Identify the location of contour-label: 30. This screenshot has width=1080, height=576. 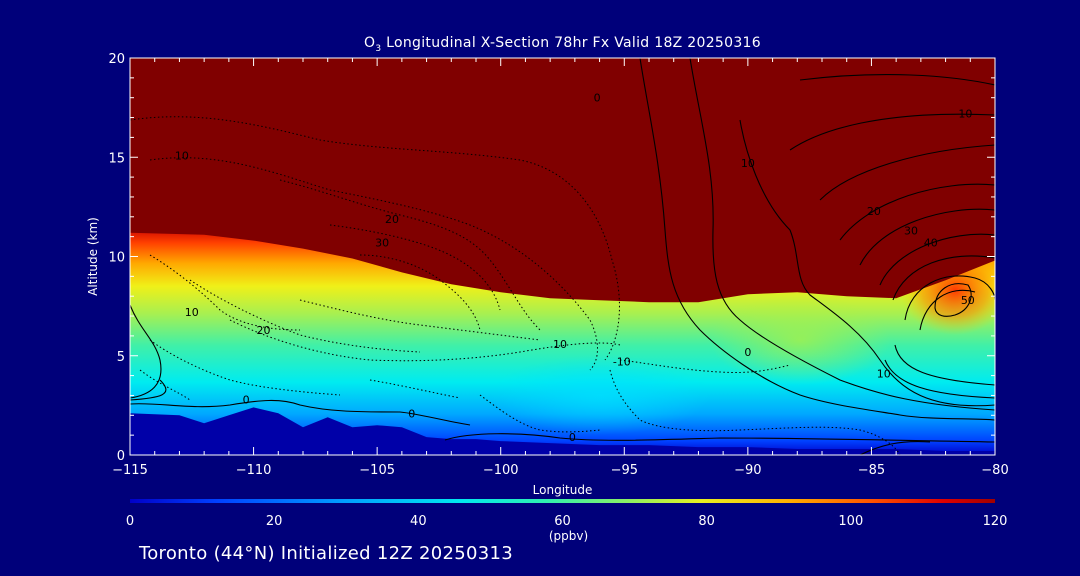
(911, 231).